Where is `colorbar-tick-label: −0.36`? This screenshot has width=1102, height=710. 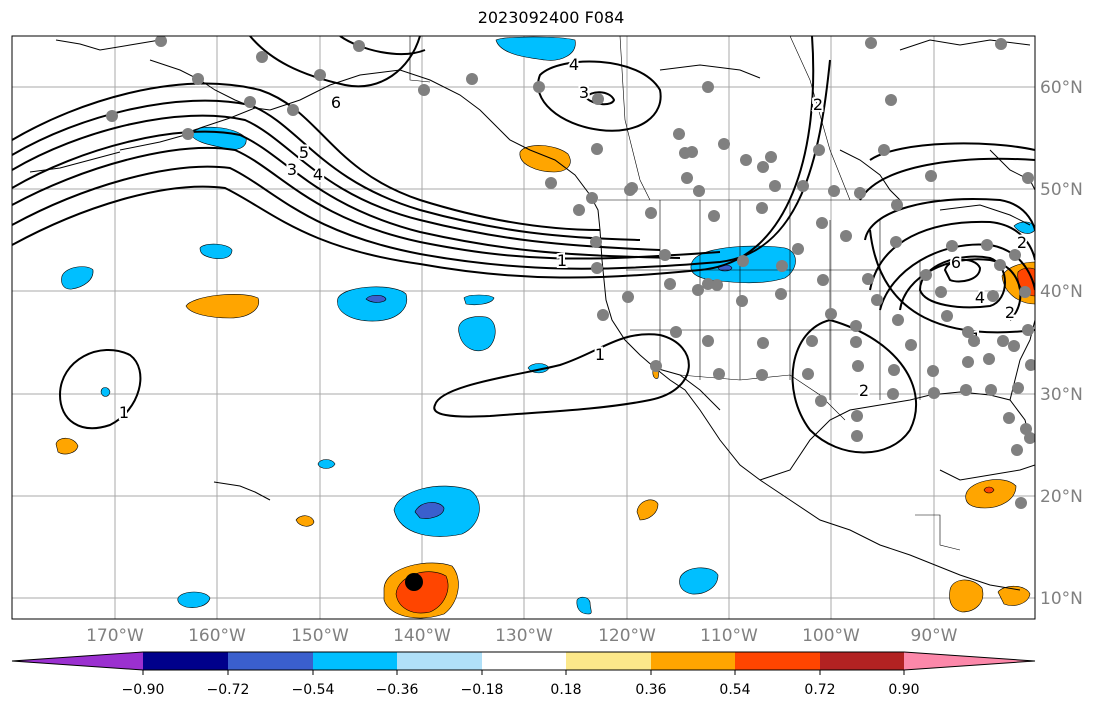
colorbar-tick-label: −0.36 is located at coordinates (397, 690).